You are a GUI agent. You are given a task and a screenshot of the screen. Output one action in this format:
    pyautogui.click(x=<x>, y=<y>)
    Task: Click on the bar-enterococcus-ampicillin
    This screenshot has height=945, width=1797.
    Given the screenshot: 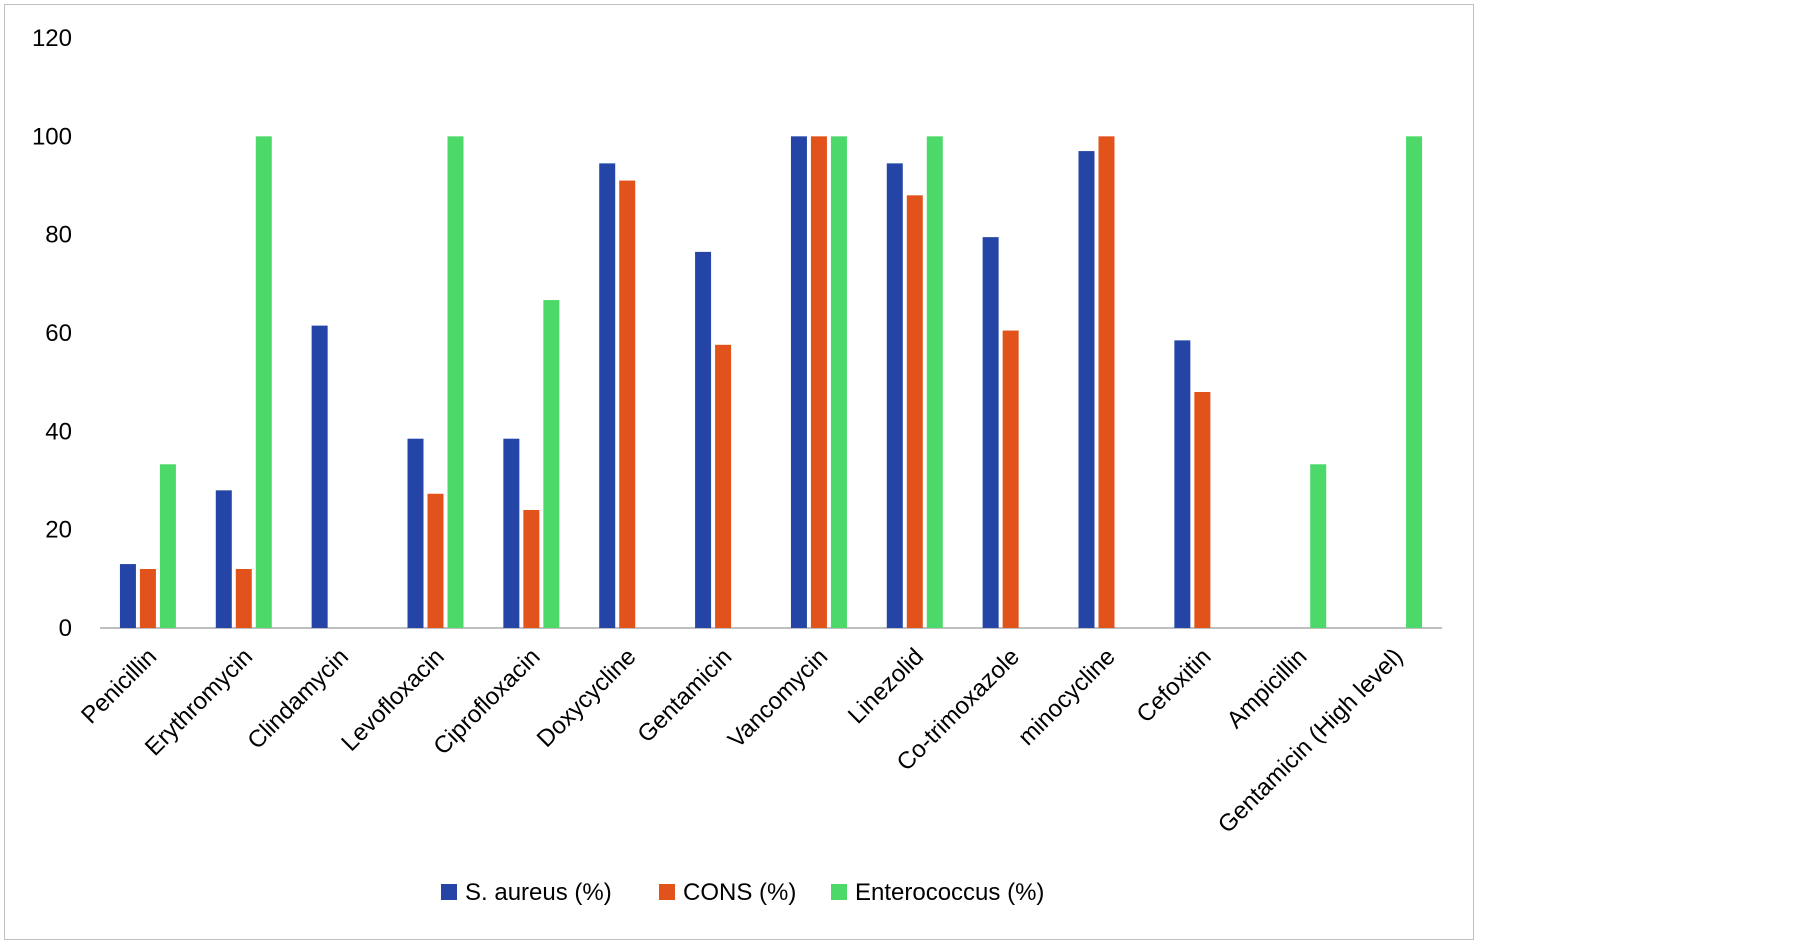 What is the action you would take?
    pyautogui.click(x=1318, y=546)
    